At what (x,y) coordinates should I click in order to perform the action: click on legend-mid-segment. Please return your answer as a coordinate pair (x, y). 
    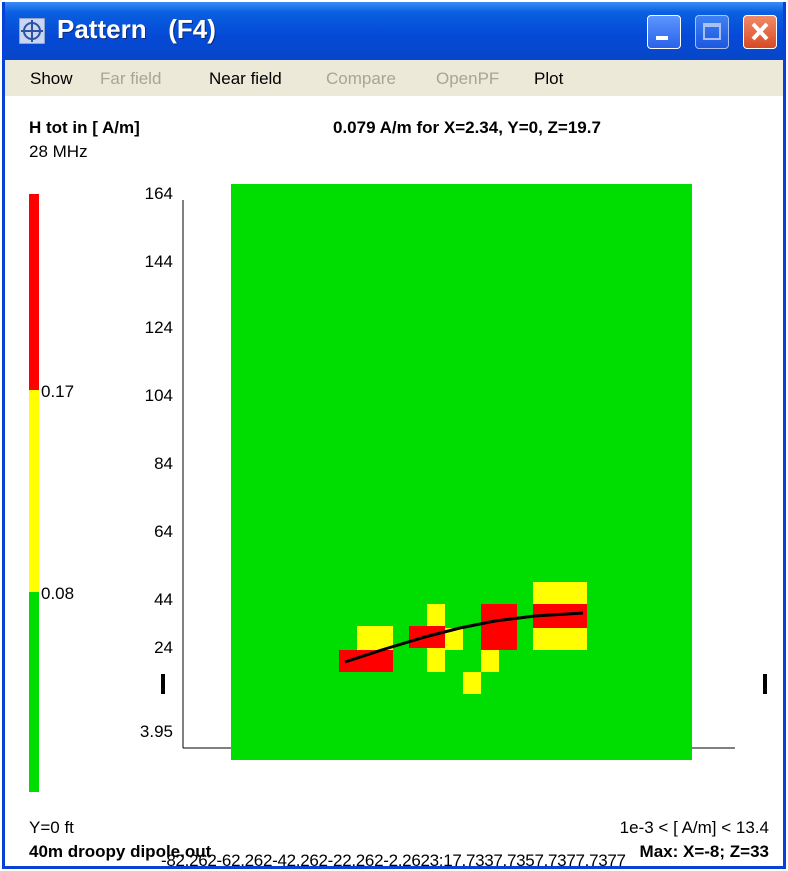
    Looking at the image, I should click on (34, 491).